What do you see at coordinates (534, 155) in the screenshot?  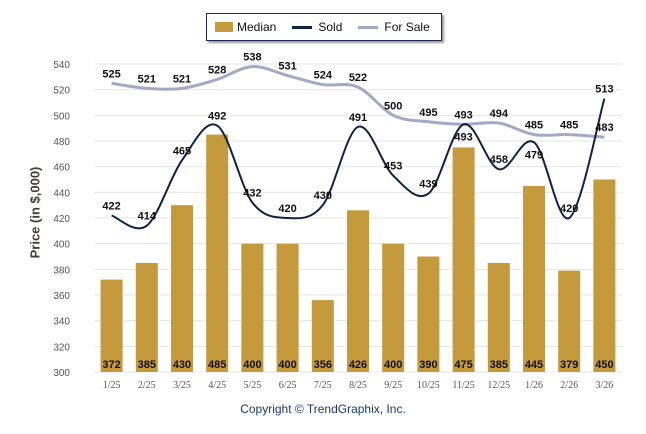 I see `sold-data-label: 479` at bounding box center [534, 155].